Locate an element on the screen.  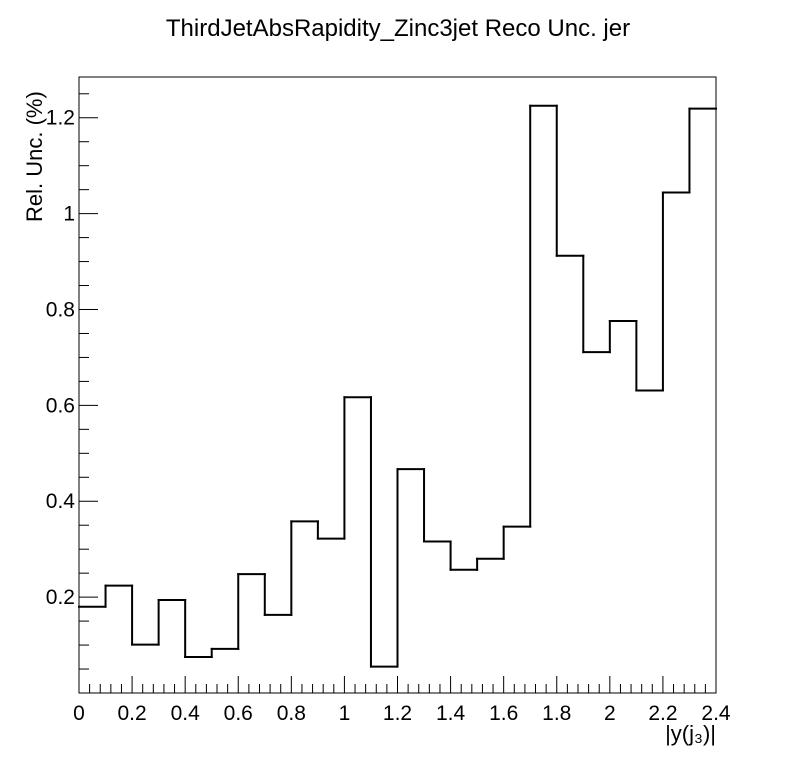
x-tick-labels: 0 0.2 0.4 0.6 0.8 1 1.2 1.4 1.6 1.8 2 2.2 2.4 is located at coordinates (402, 713).